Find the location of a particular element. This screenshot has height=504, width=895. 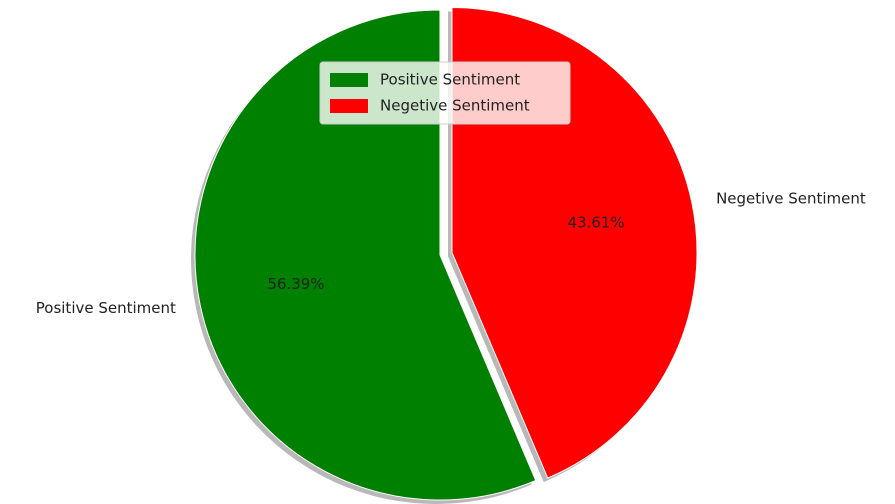

legend-box is located at coordinates (445, 93).